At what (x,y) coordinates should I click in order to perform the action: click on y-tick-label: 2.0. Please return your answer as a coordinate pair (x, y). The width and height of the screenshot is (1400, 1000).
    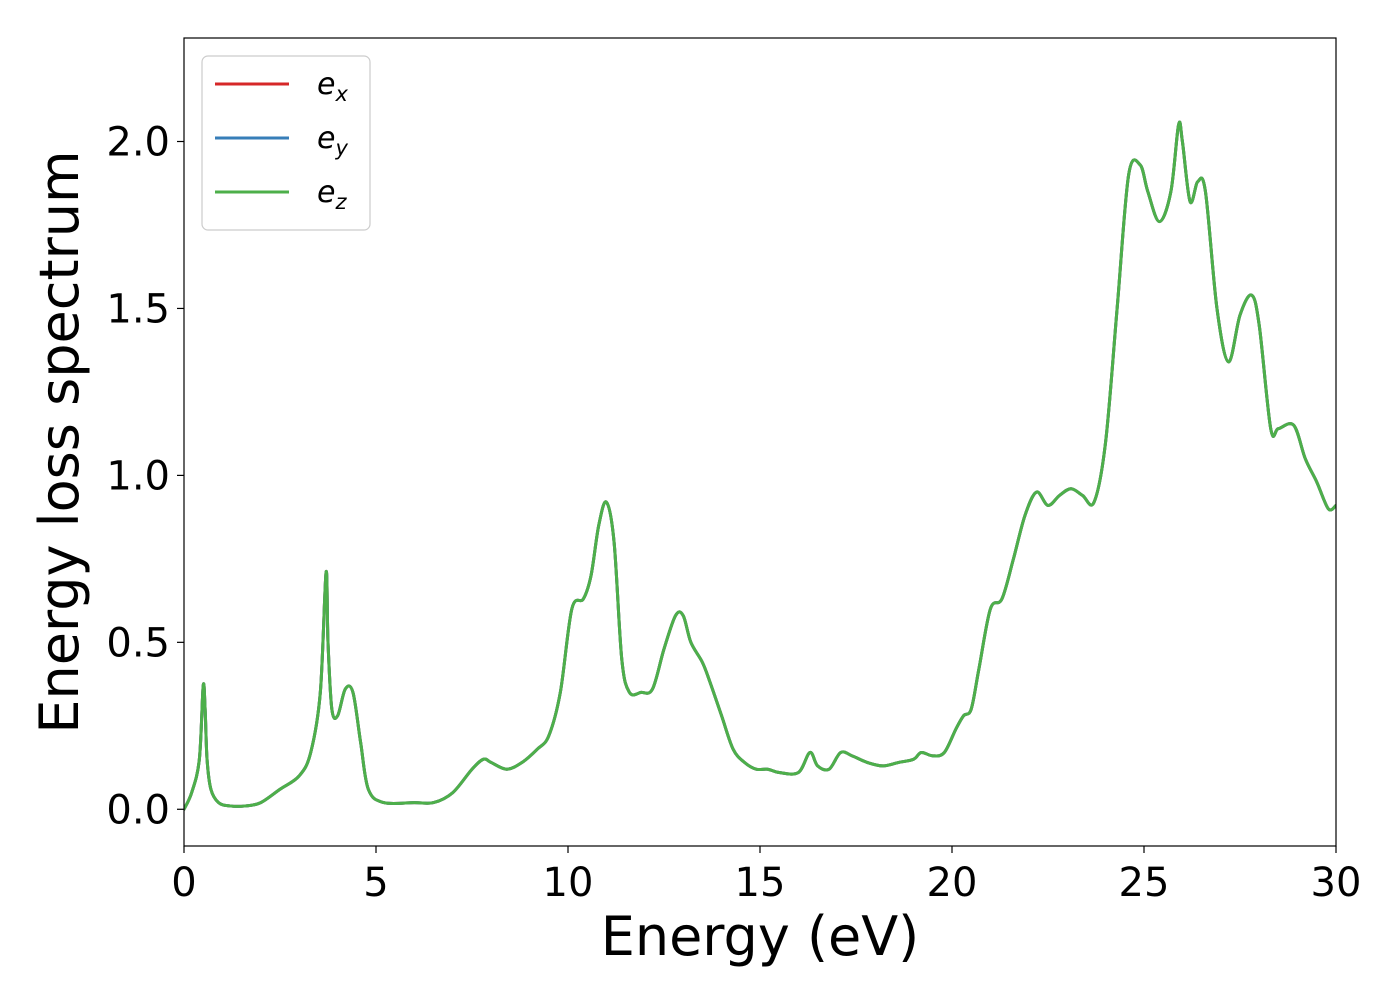
    Looking at the image, I should click on (138, 143).